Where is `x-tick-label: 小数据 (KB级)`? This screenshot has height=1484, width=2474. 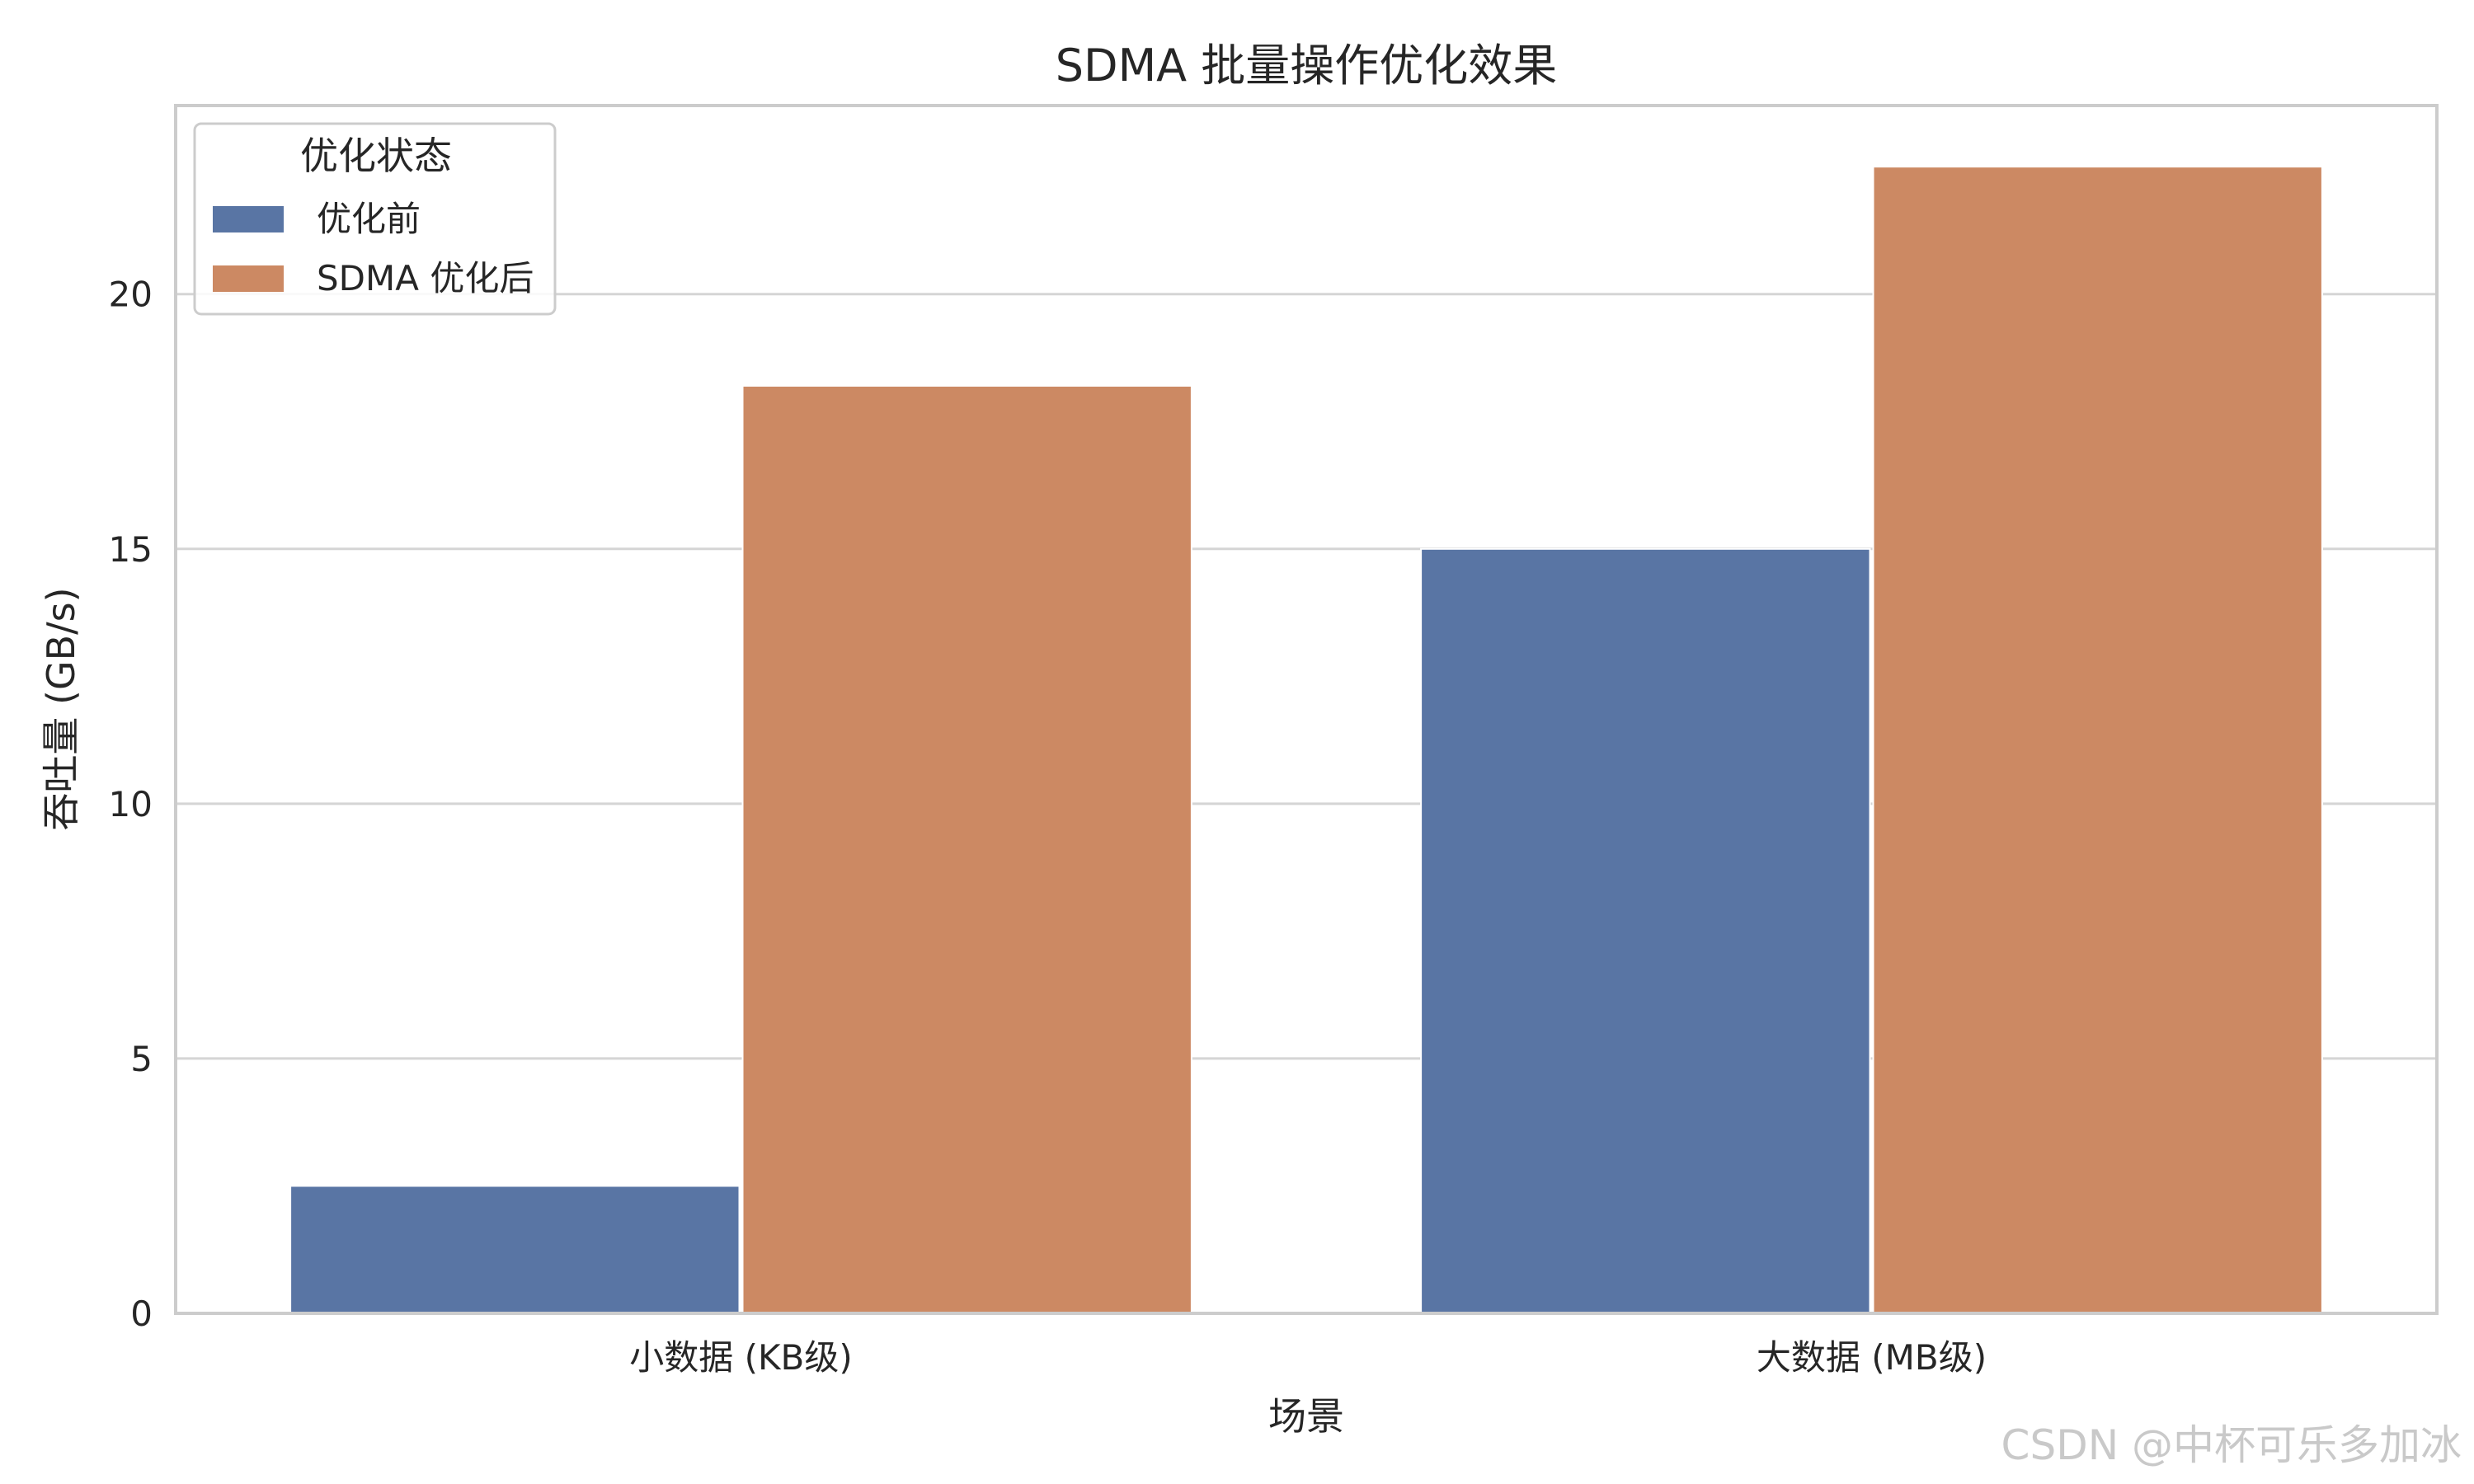
x-tick-label: 小数据 (KB级) is located at coordinates (740, 1357).